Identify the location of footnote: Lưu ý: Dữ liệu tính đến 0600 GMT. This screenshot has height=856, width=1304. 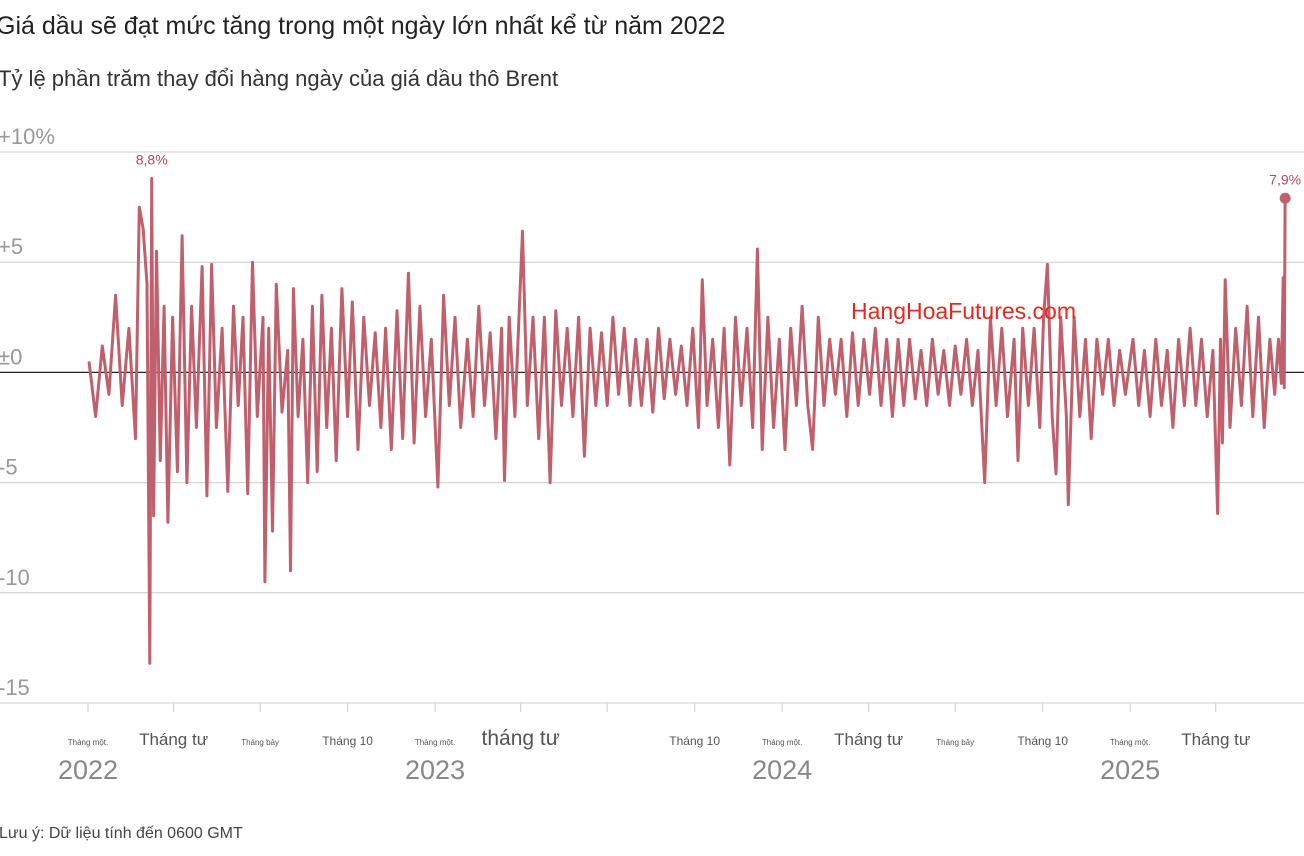
(121, 833).